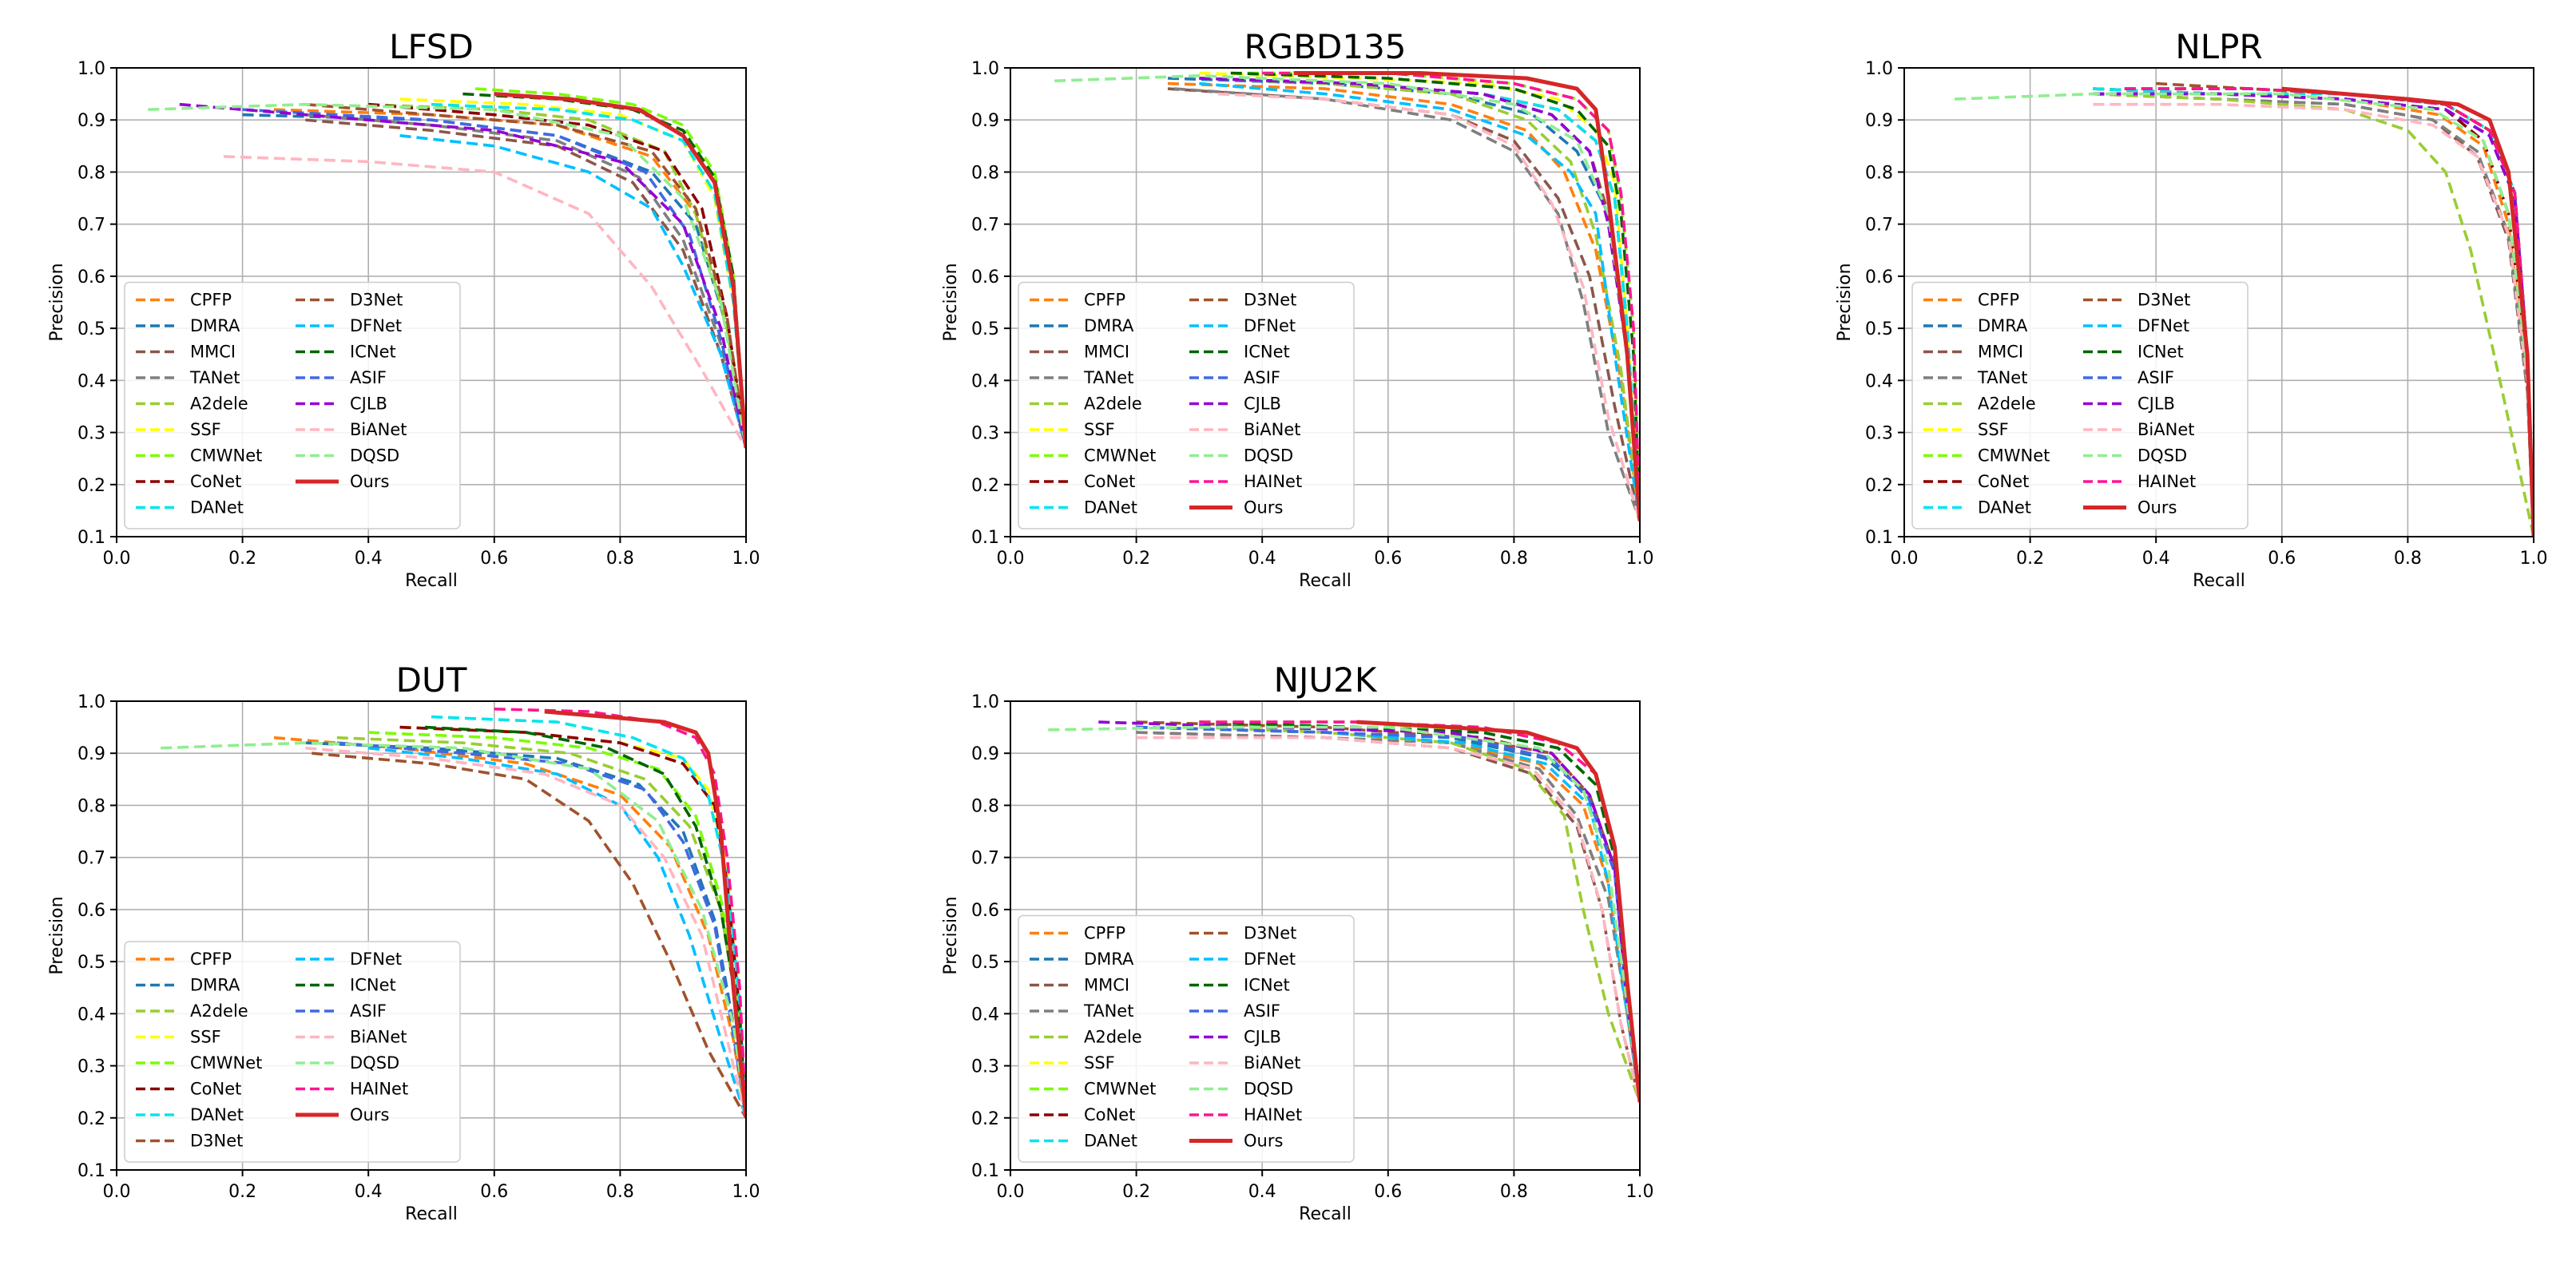 The width and height of the screenshot is (2576, 1265). What do you see at coordinates (2313, 314) in the screenshot?
I see `series-line-a2dele` at bounding box center [2313, 314].